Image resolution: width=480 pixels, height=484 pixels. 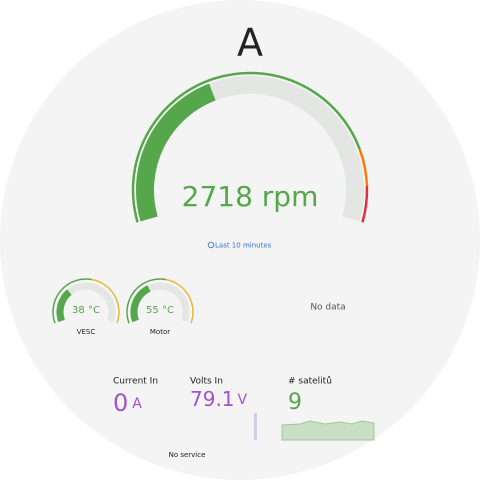 I want to click on clock-icon, so click(x=211, y=245).